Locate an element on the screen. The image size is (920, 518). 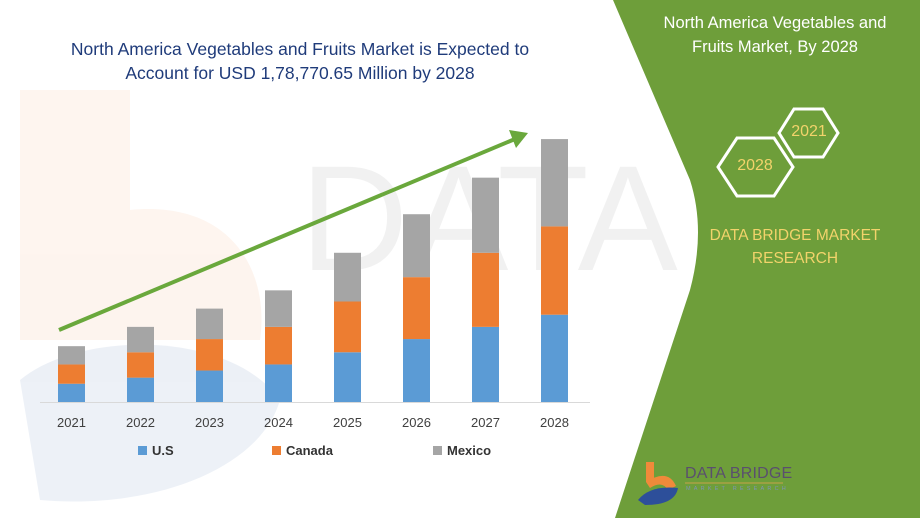
bar-2022-us is located at coordinates (140, 389).